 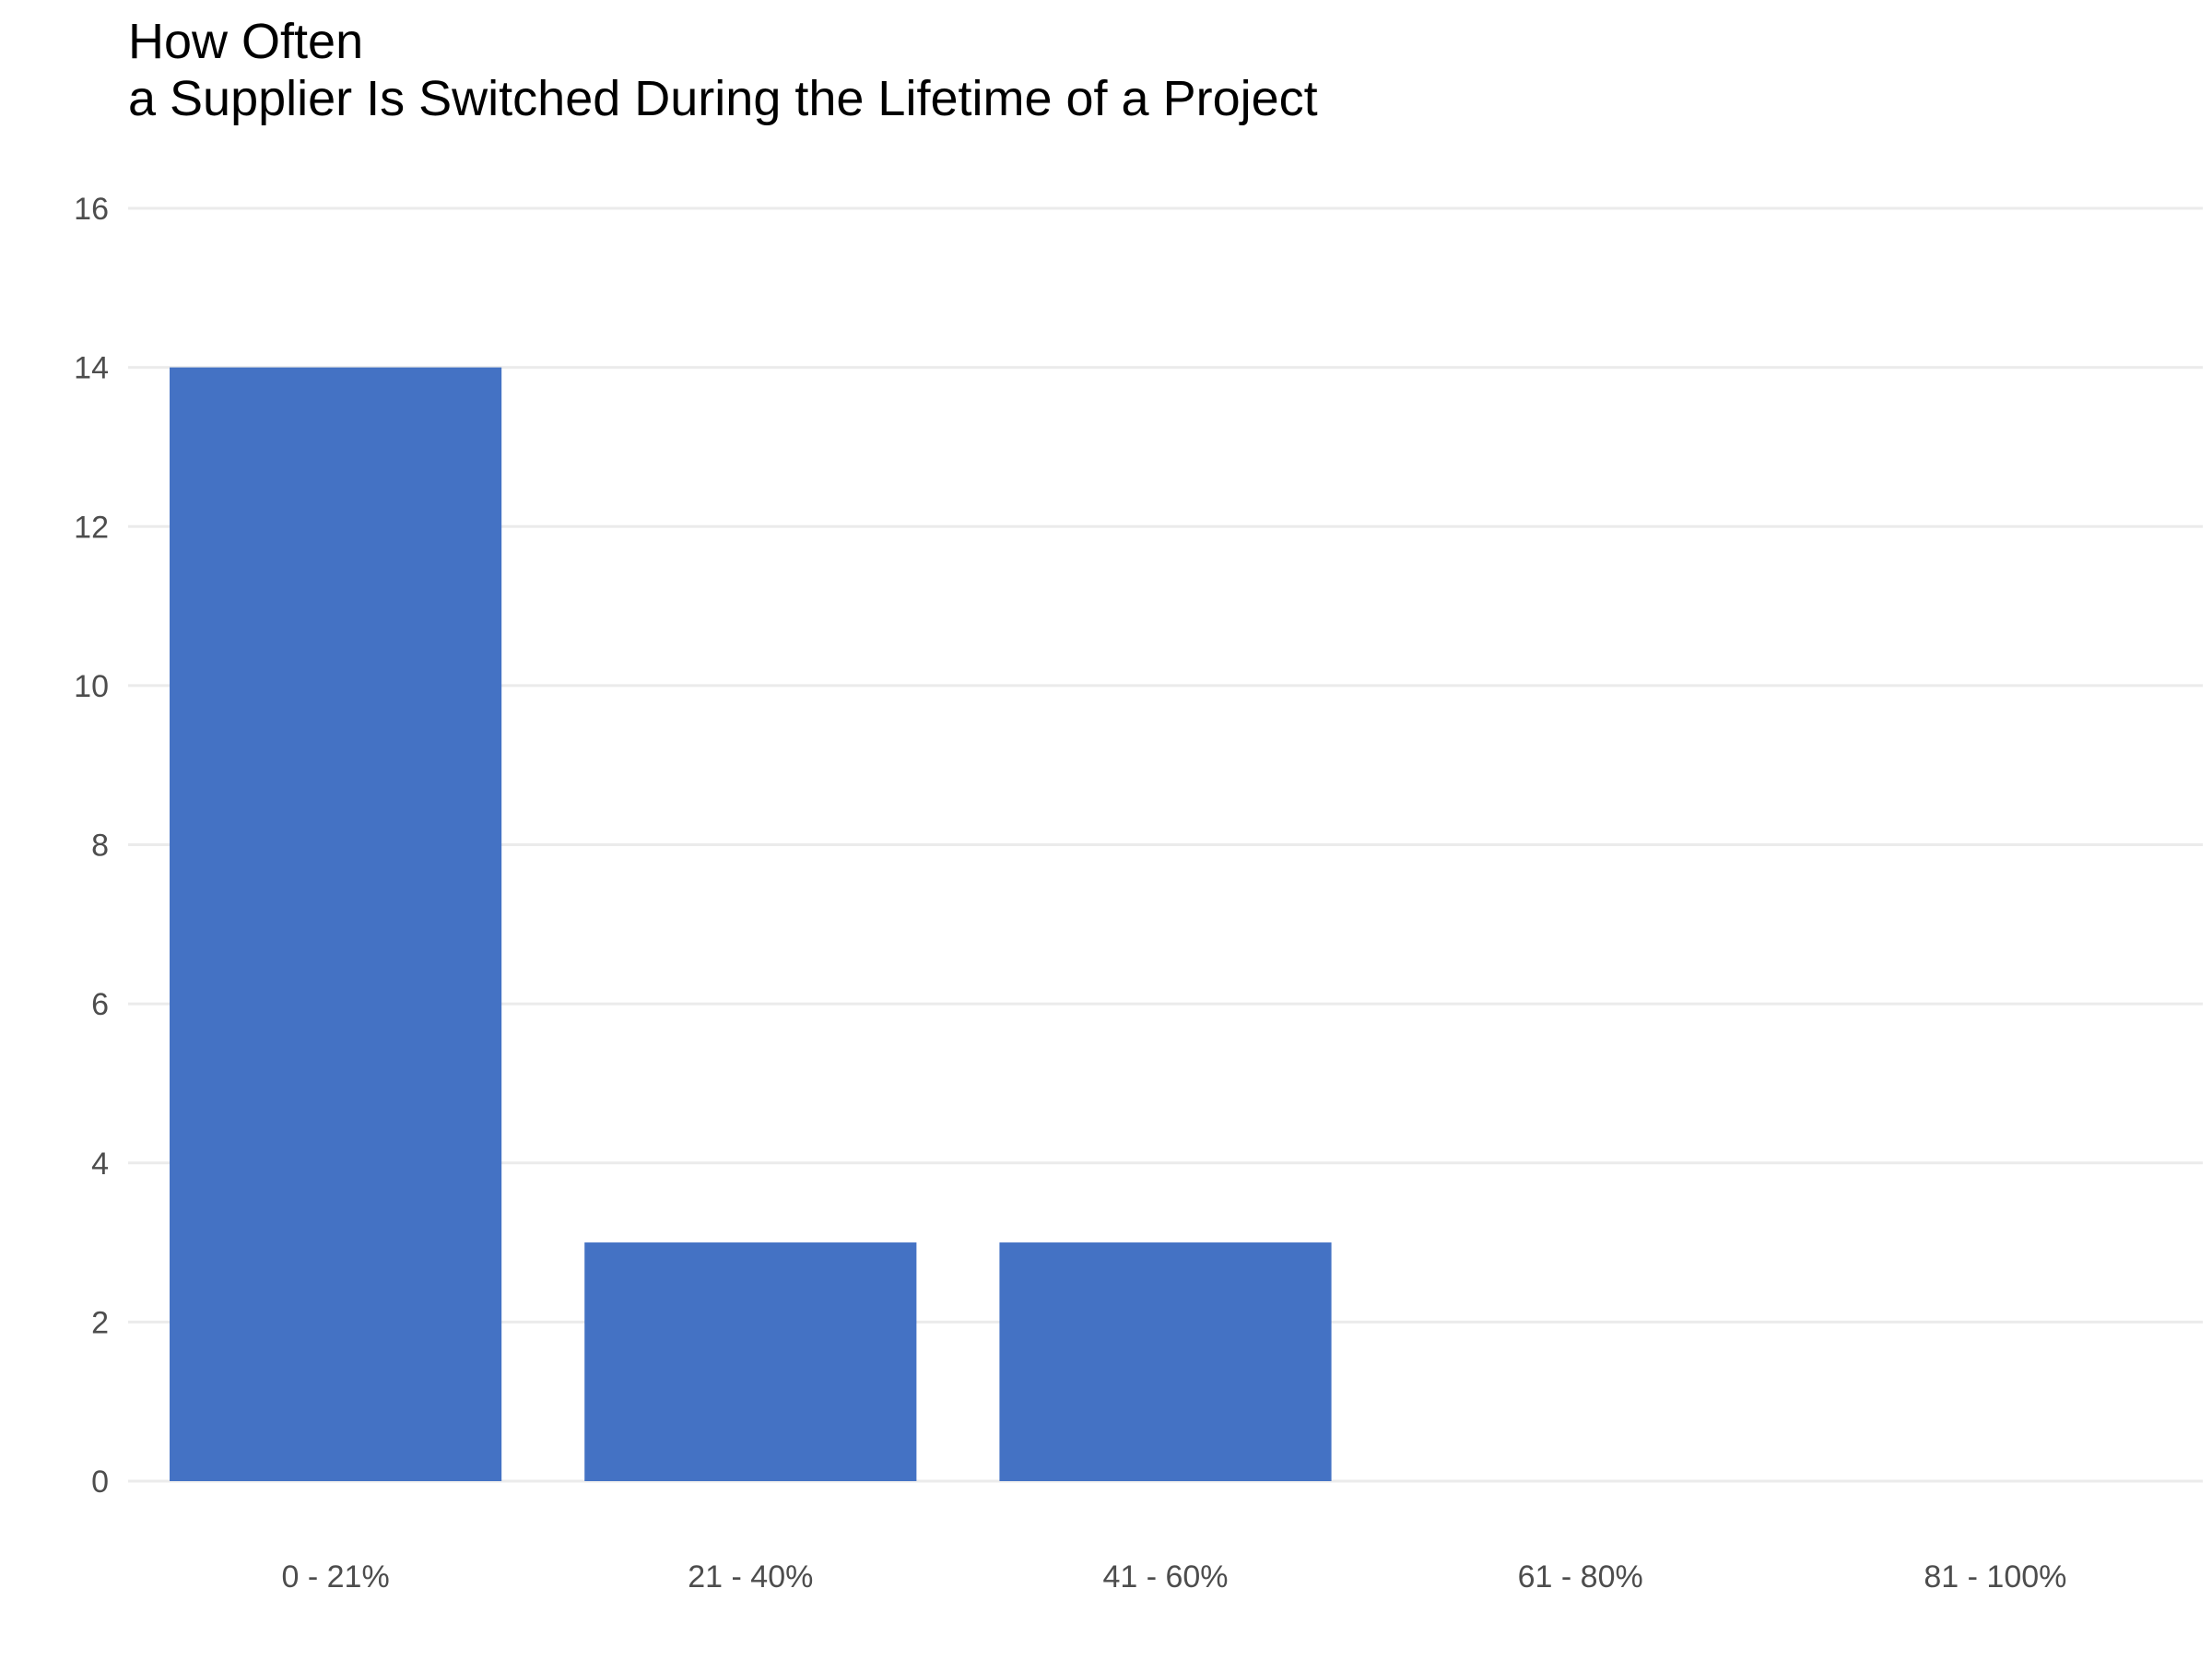 I want to click on y-tick-label: 6, so click(x=100, y=1004).